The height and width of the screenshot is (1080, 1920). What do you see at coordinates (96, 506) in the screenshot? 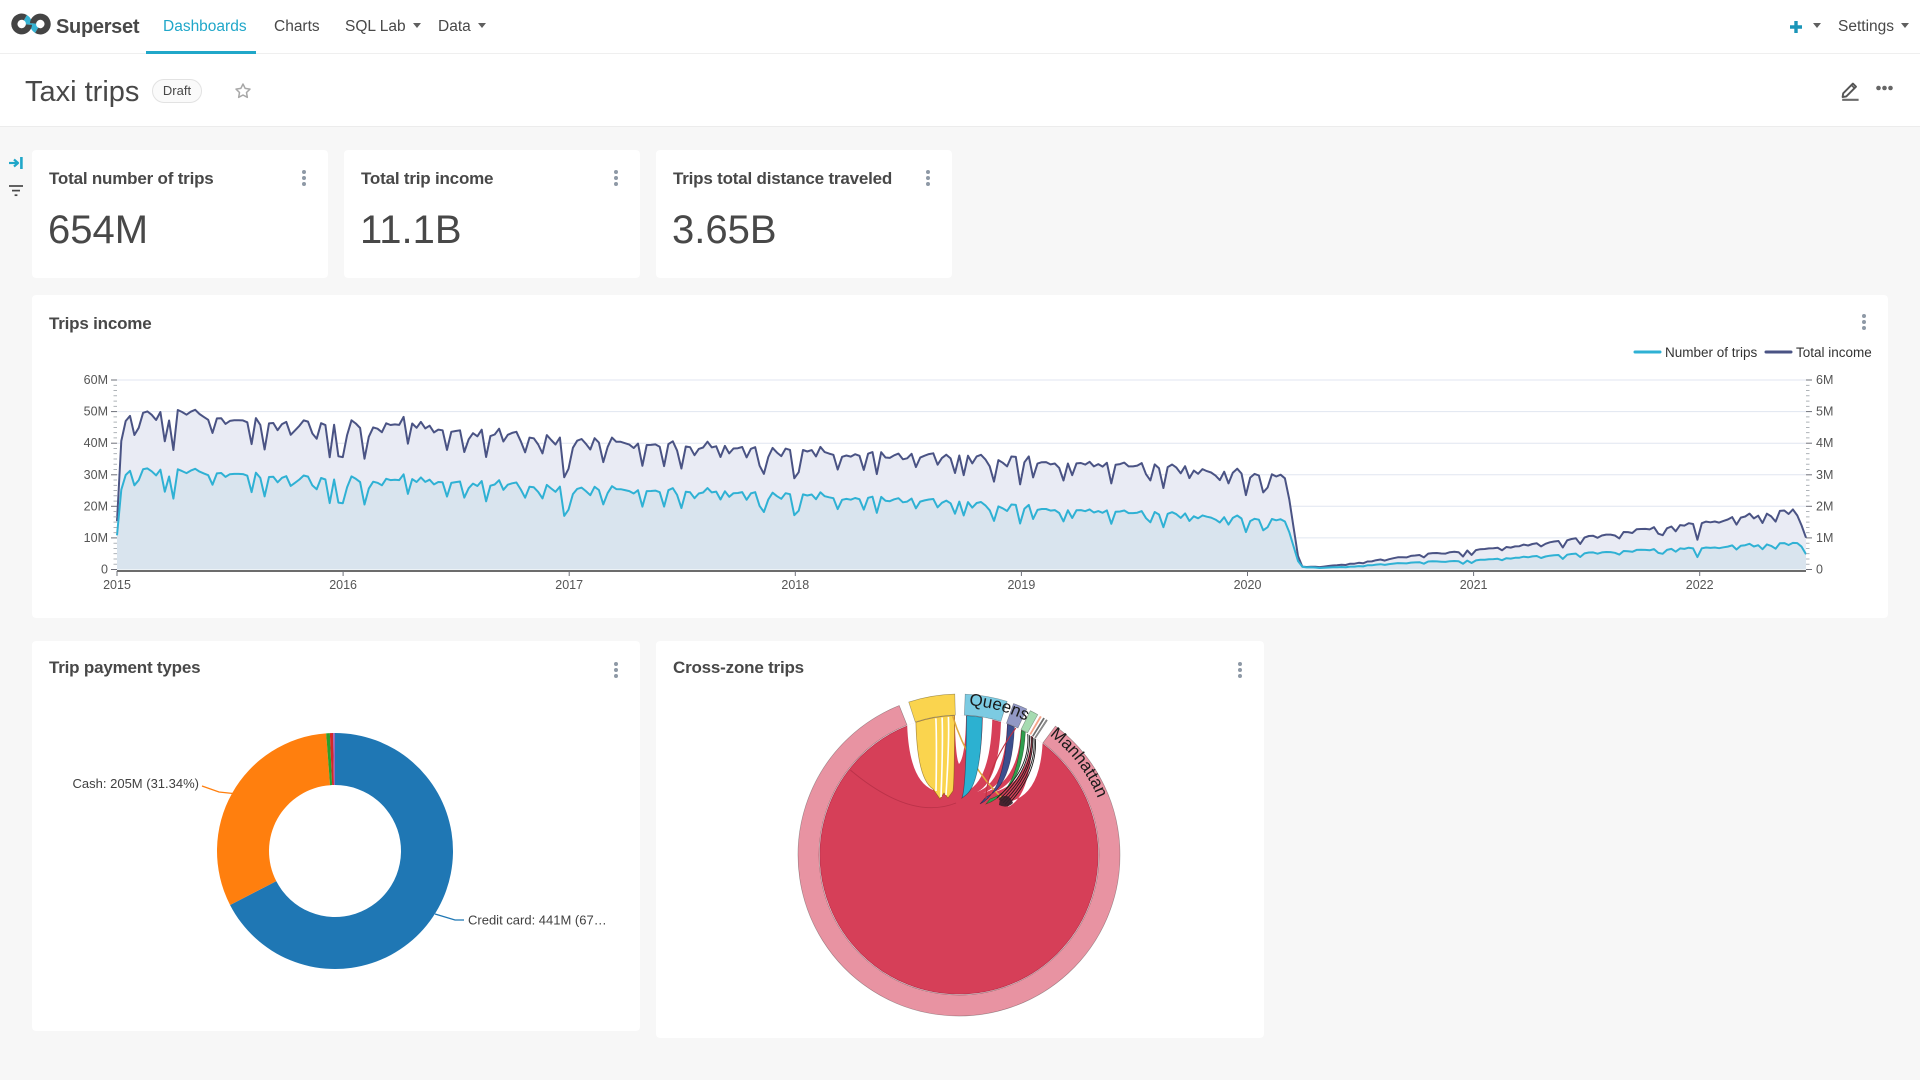
I see `svg-text: 20M` at bounding box center [96, 506].